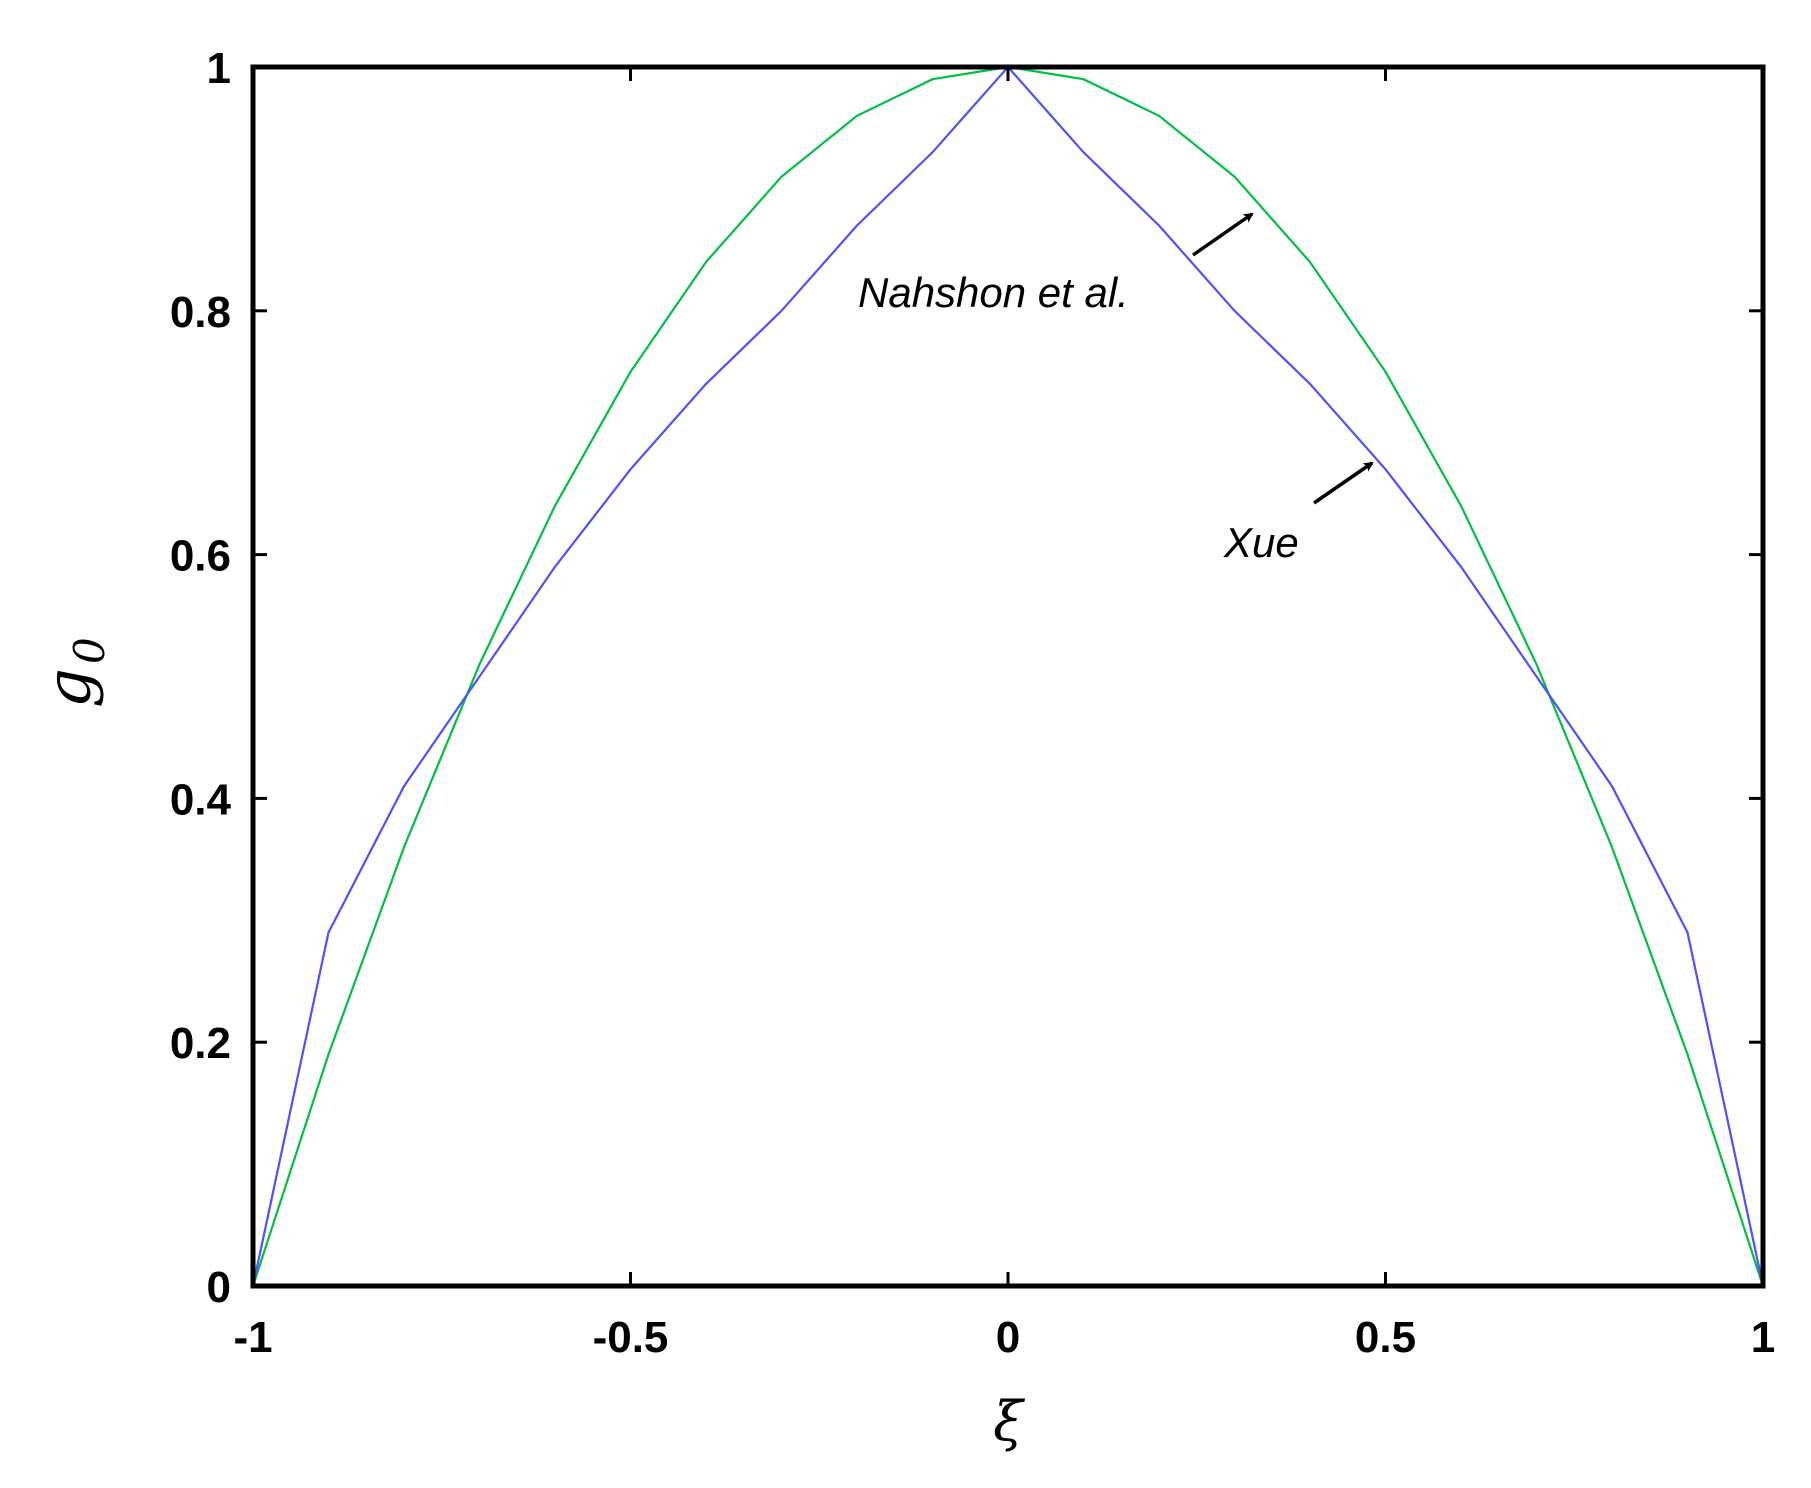  What do you see at coordinates (201, 799) in the screenshot?
I see `y-tick-label: 0.4` at bounding box center [201, 799].